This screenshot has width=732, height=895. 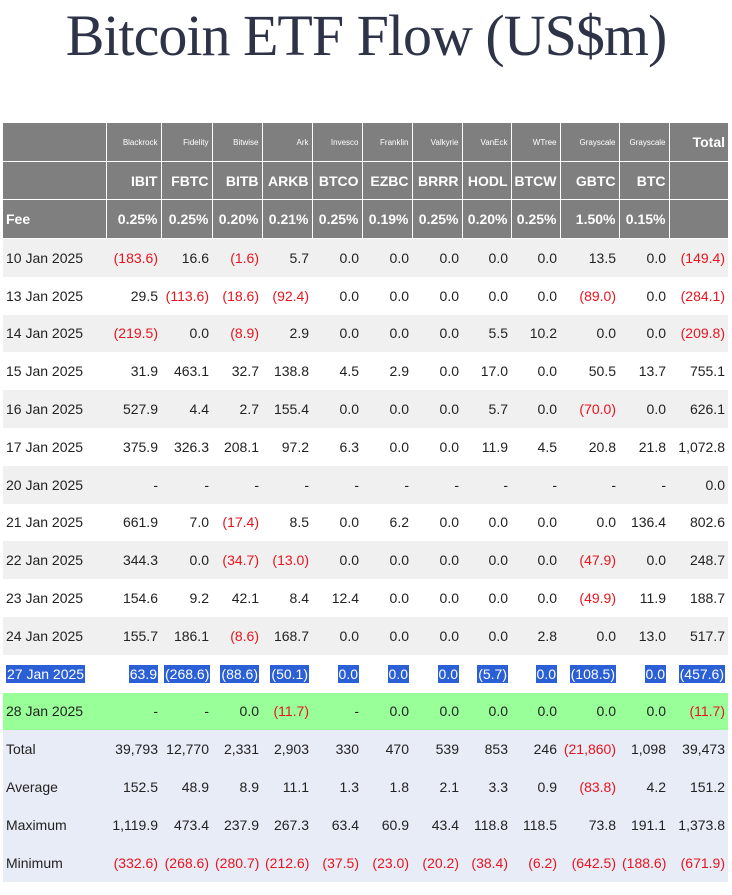 What do you see at coordinates (237, 560) in the screenshot?
I see `flow-cell: (34.7)` at bounding box center [237, 560].